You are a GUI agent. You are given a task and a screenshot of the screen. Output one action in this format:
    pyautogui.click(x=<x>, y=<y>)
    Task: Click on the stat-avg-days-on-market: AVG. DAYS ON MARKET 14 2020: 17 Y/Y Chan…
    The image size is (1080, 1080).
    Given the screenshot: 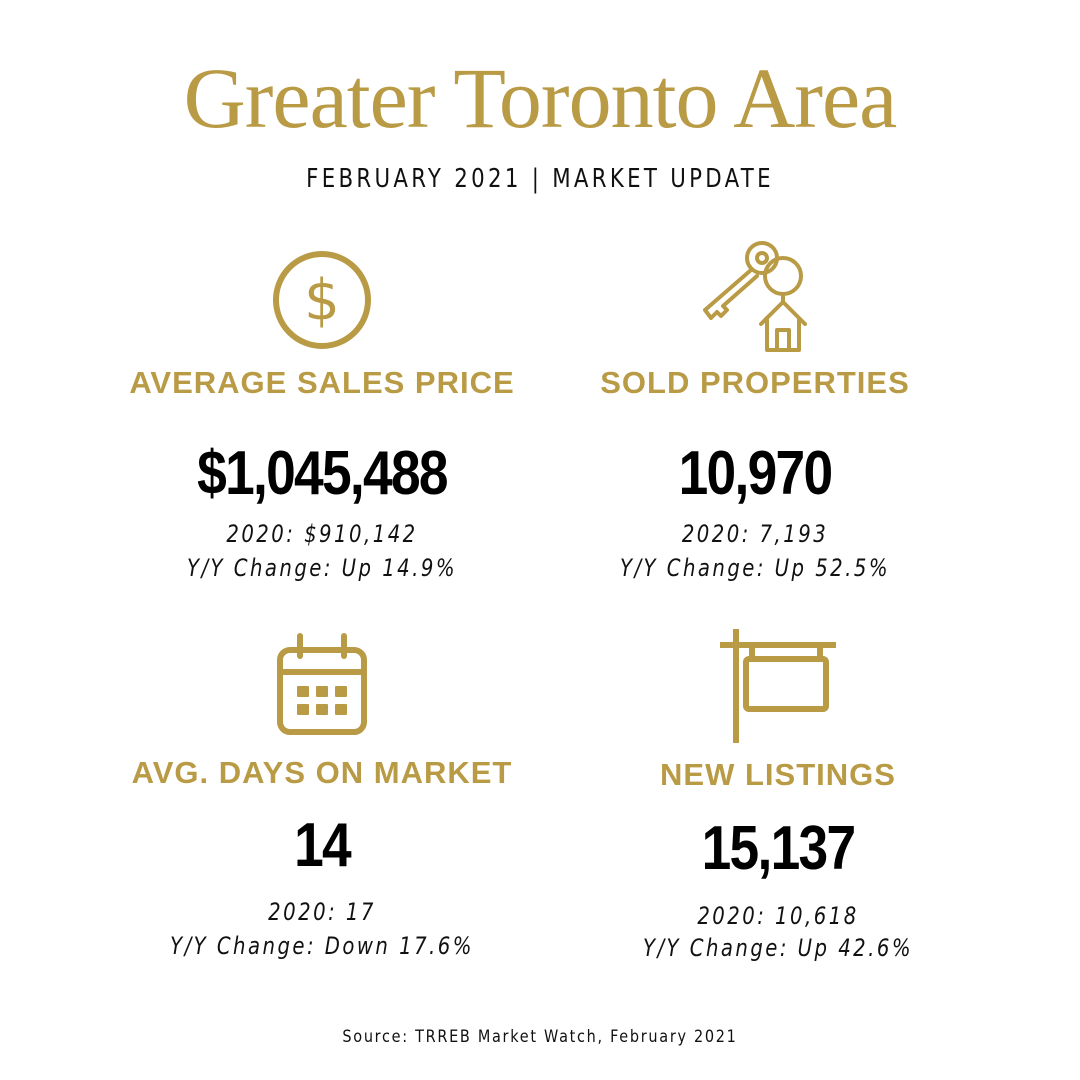 What is the action you would take?
    pyautogui.click(x=322, y=800)
    